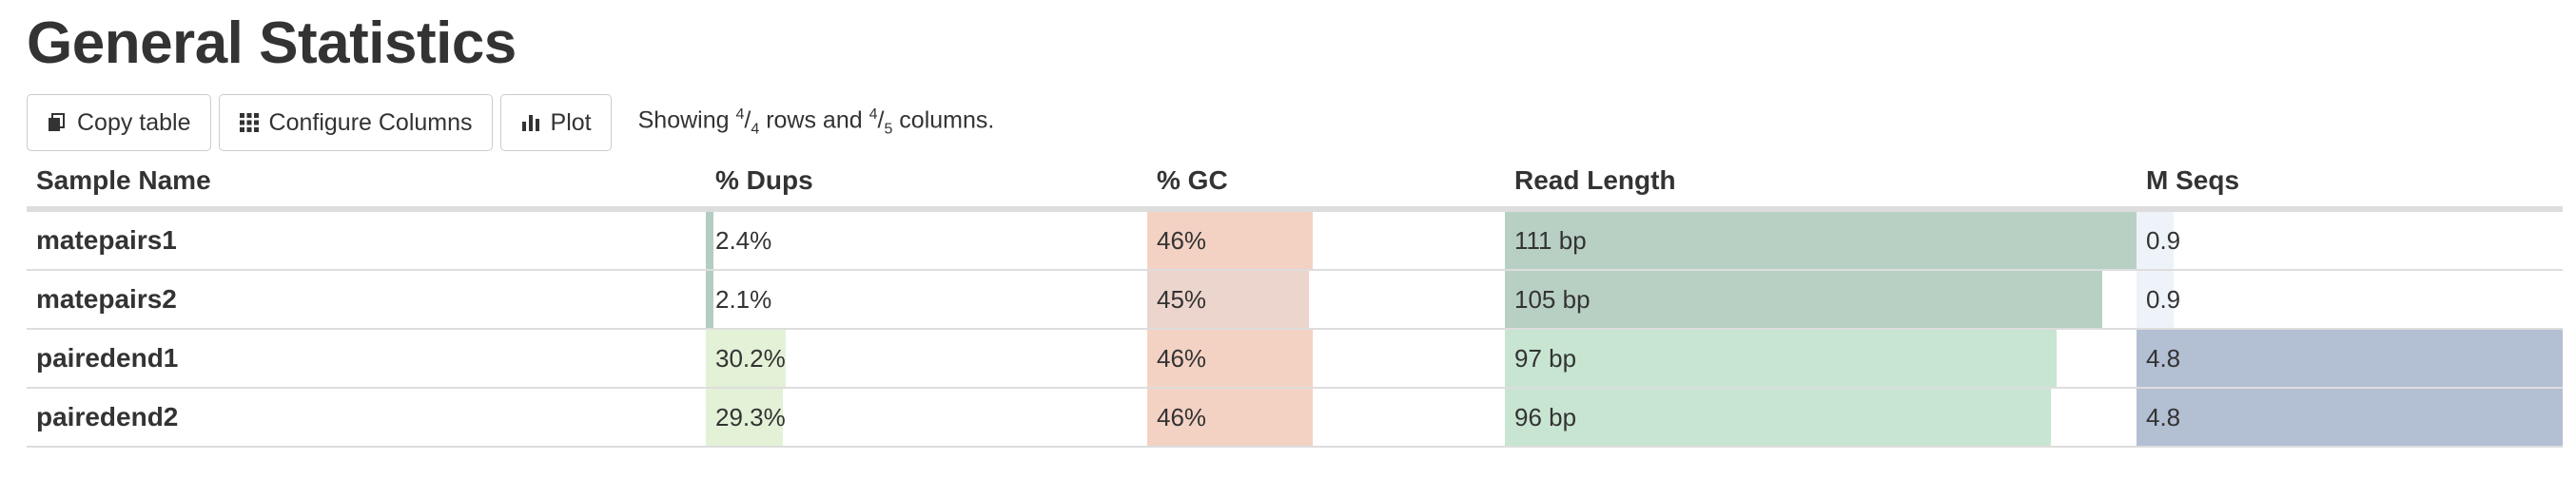  I want to click on plot-button: Plot, so click(556, 122).